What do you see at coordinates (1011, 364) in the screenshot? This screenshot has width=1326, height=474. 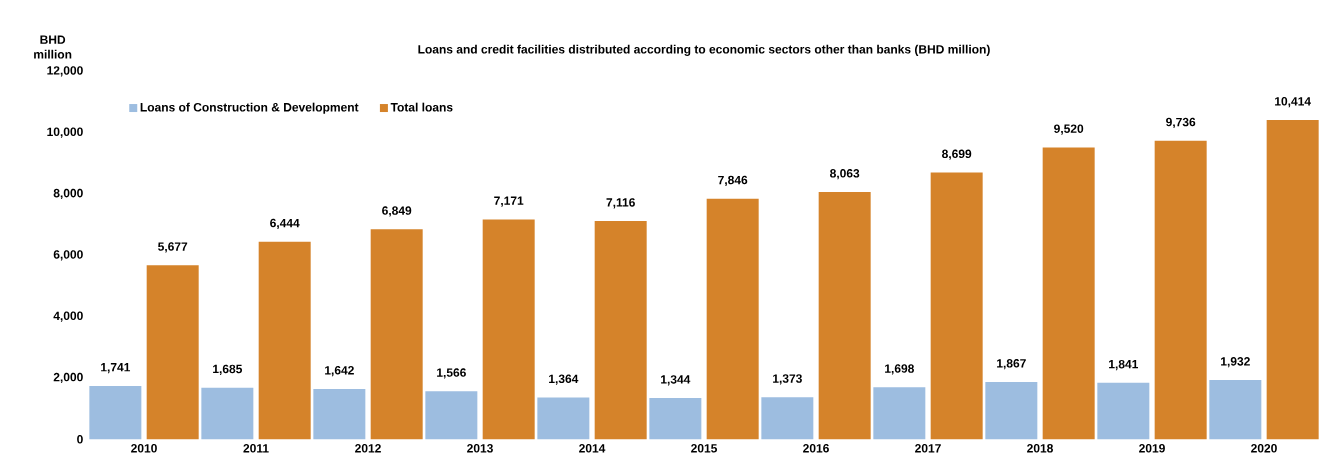 I see `data-label: 1,867` at bounding box center [1011, 364].